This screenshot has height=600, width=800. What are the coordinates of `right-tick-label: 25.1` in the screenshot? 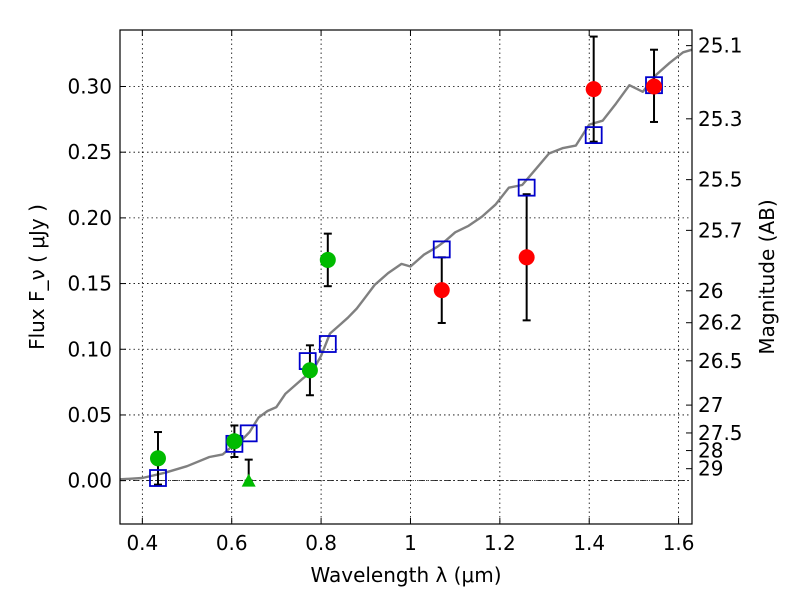 It's located at (720, 46).